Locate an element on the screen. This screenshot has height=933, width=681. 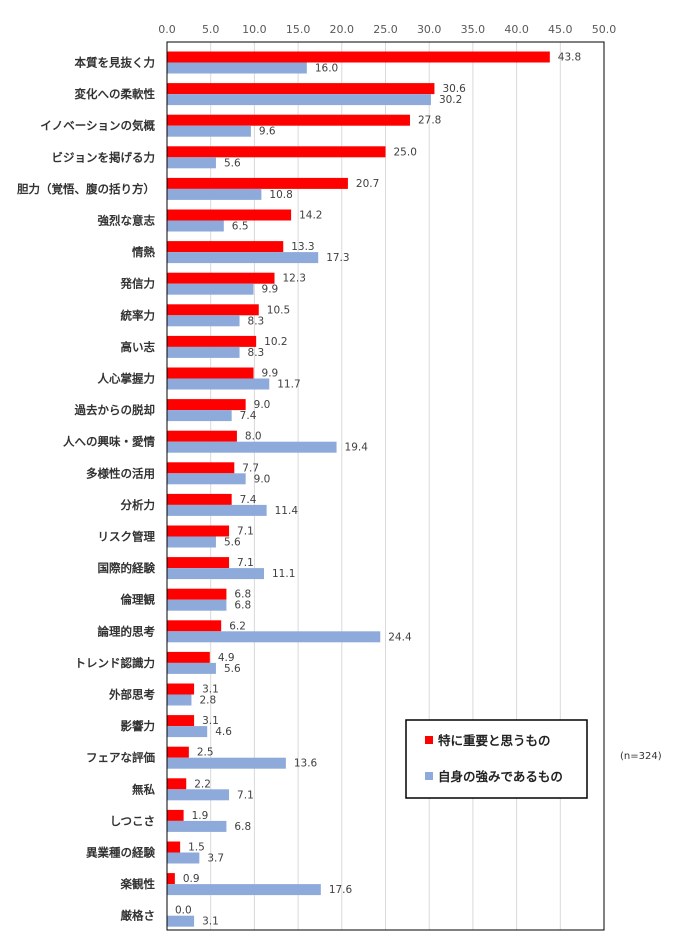
category-label: しつこさ is located at coordinates (132, 821).